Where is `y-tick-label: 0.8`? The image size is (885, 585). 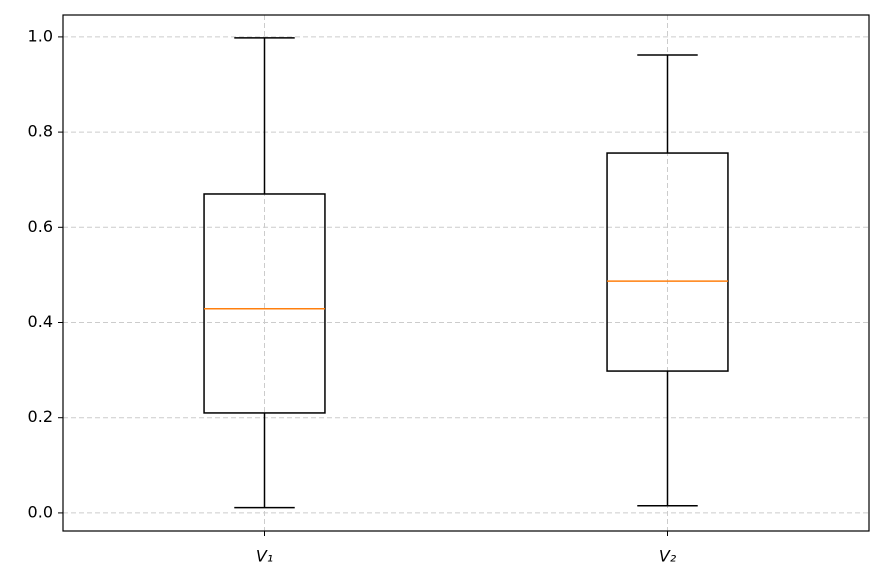
y-tick-label: 0.8 is located at coordinates (40, 131).